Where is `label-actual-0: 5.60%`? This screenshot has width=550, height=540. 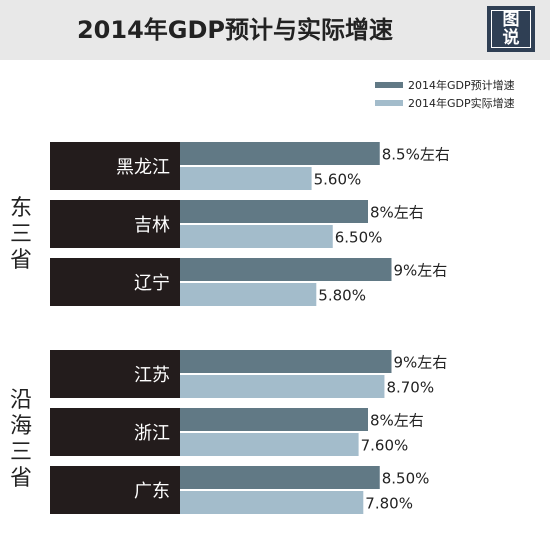
label-actual-0: 5.60% is located at coordinates (338, 180).